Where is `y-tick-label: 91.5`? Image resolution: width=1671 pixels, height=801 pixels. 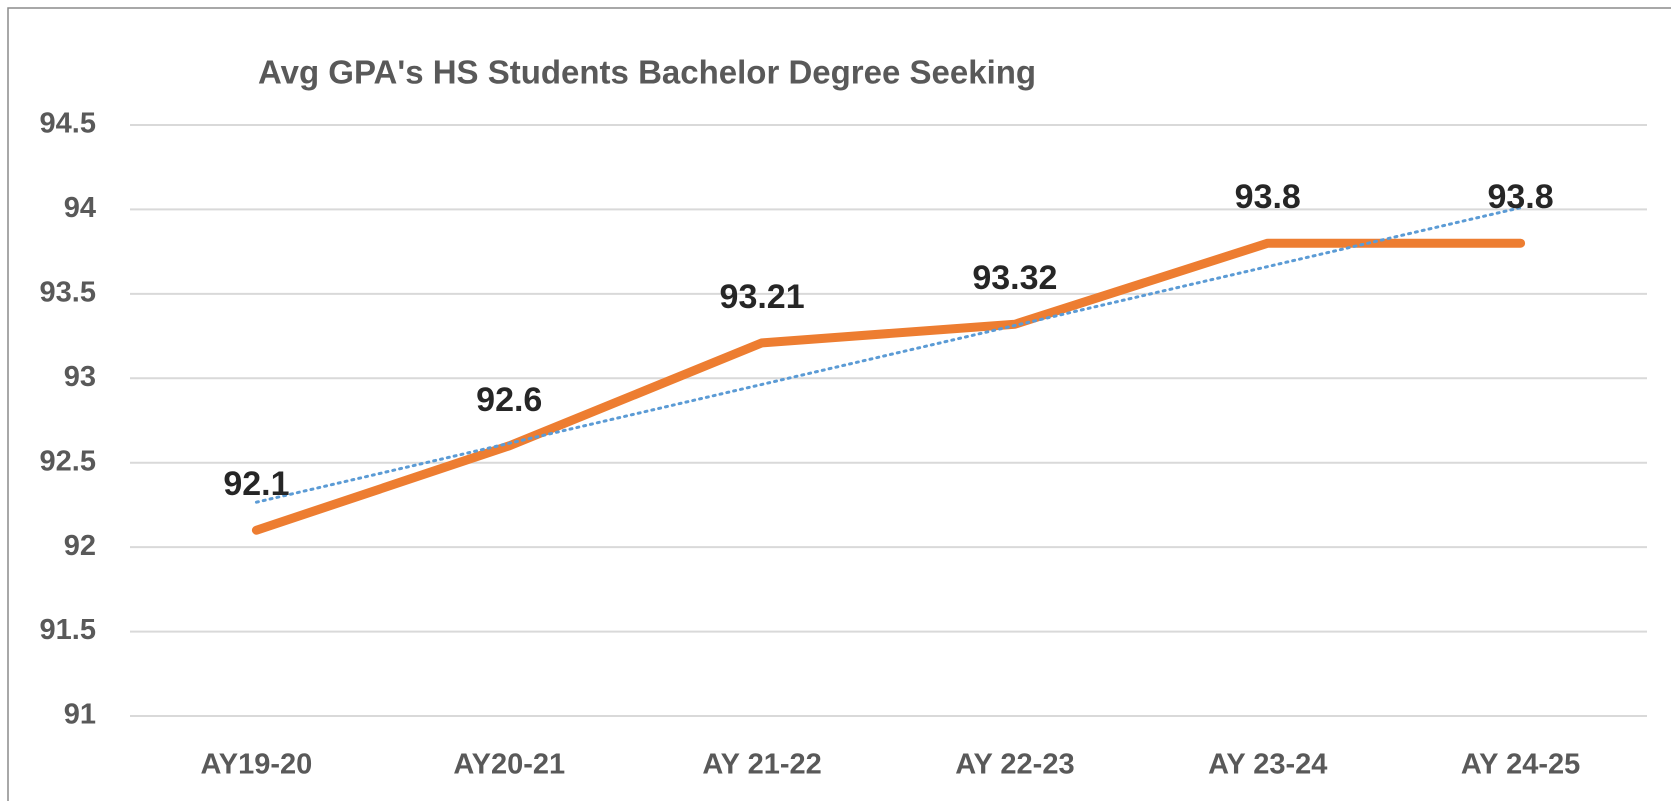
y-tick-label: 91.5 is located at coordinates (68, 630).